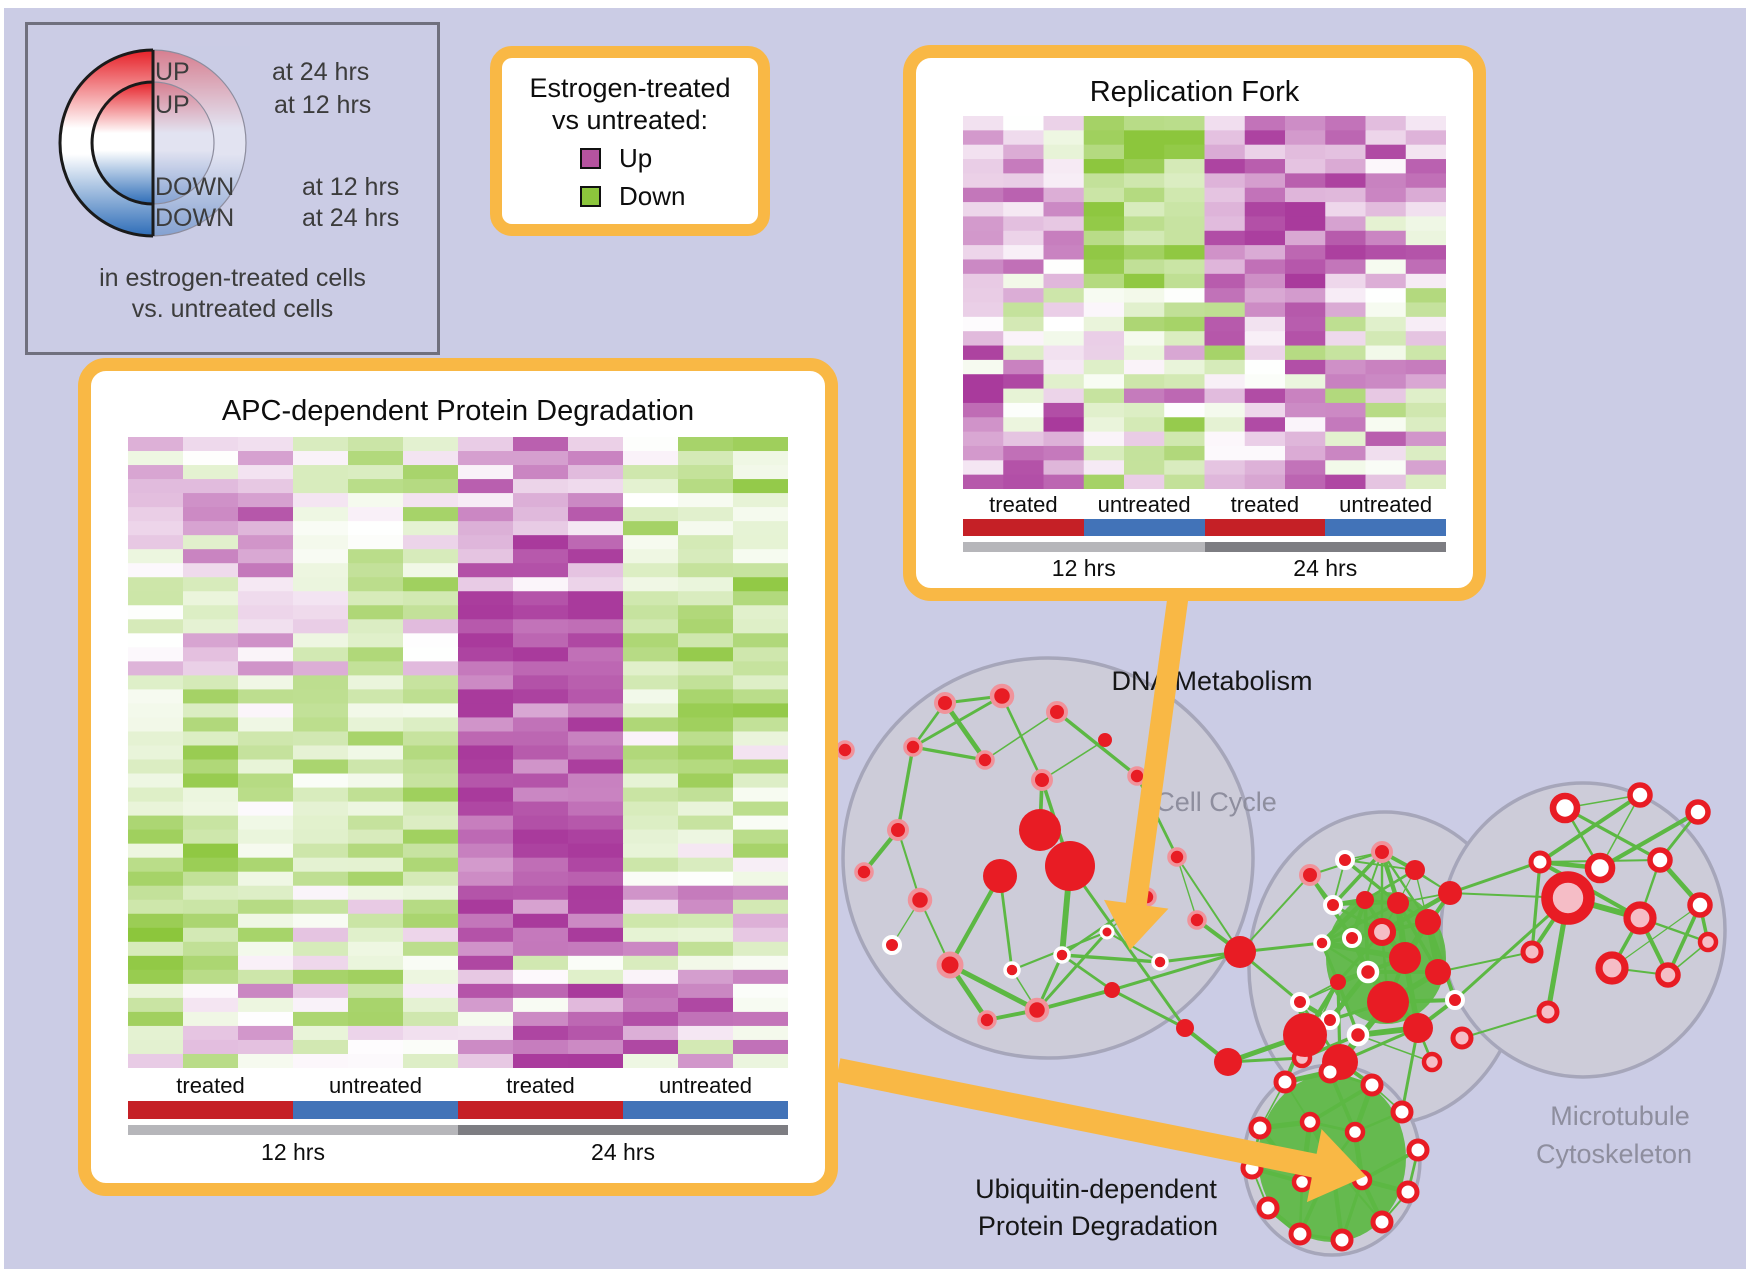 This screenshot has width=1750, height=1279. Describe the element at coordinates (636, 158) in the screenshot. I see `up-label: Up` at that location.